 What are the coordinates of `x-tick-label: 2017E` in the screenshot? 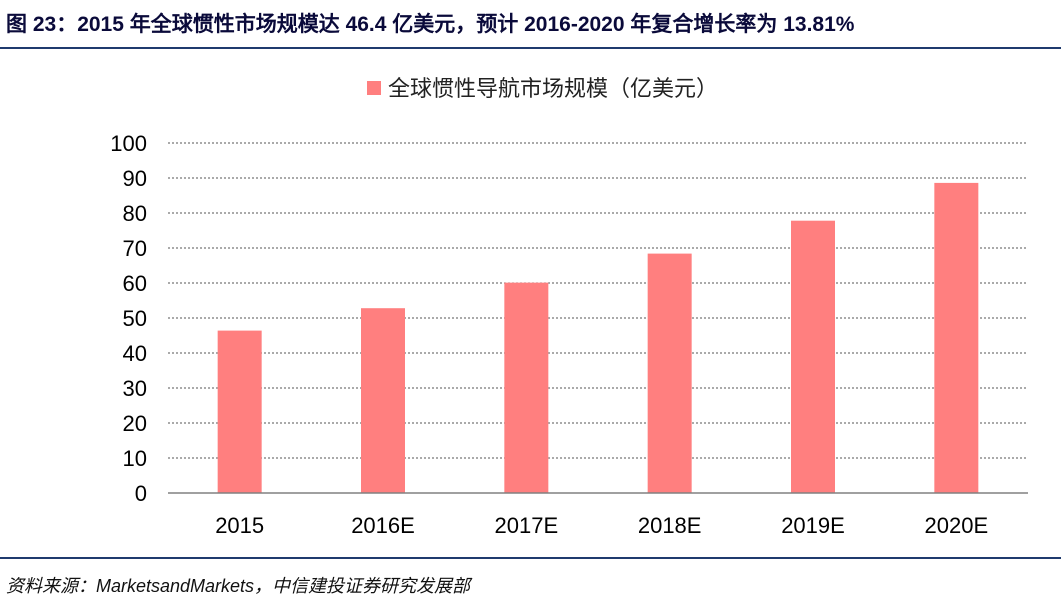 It's located at (527, 525).